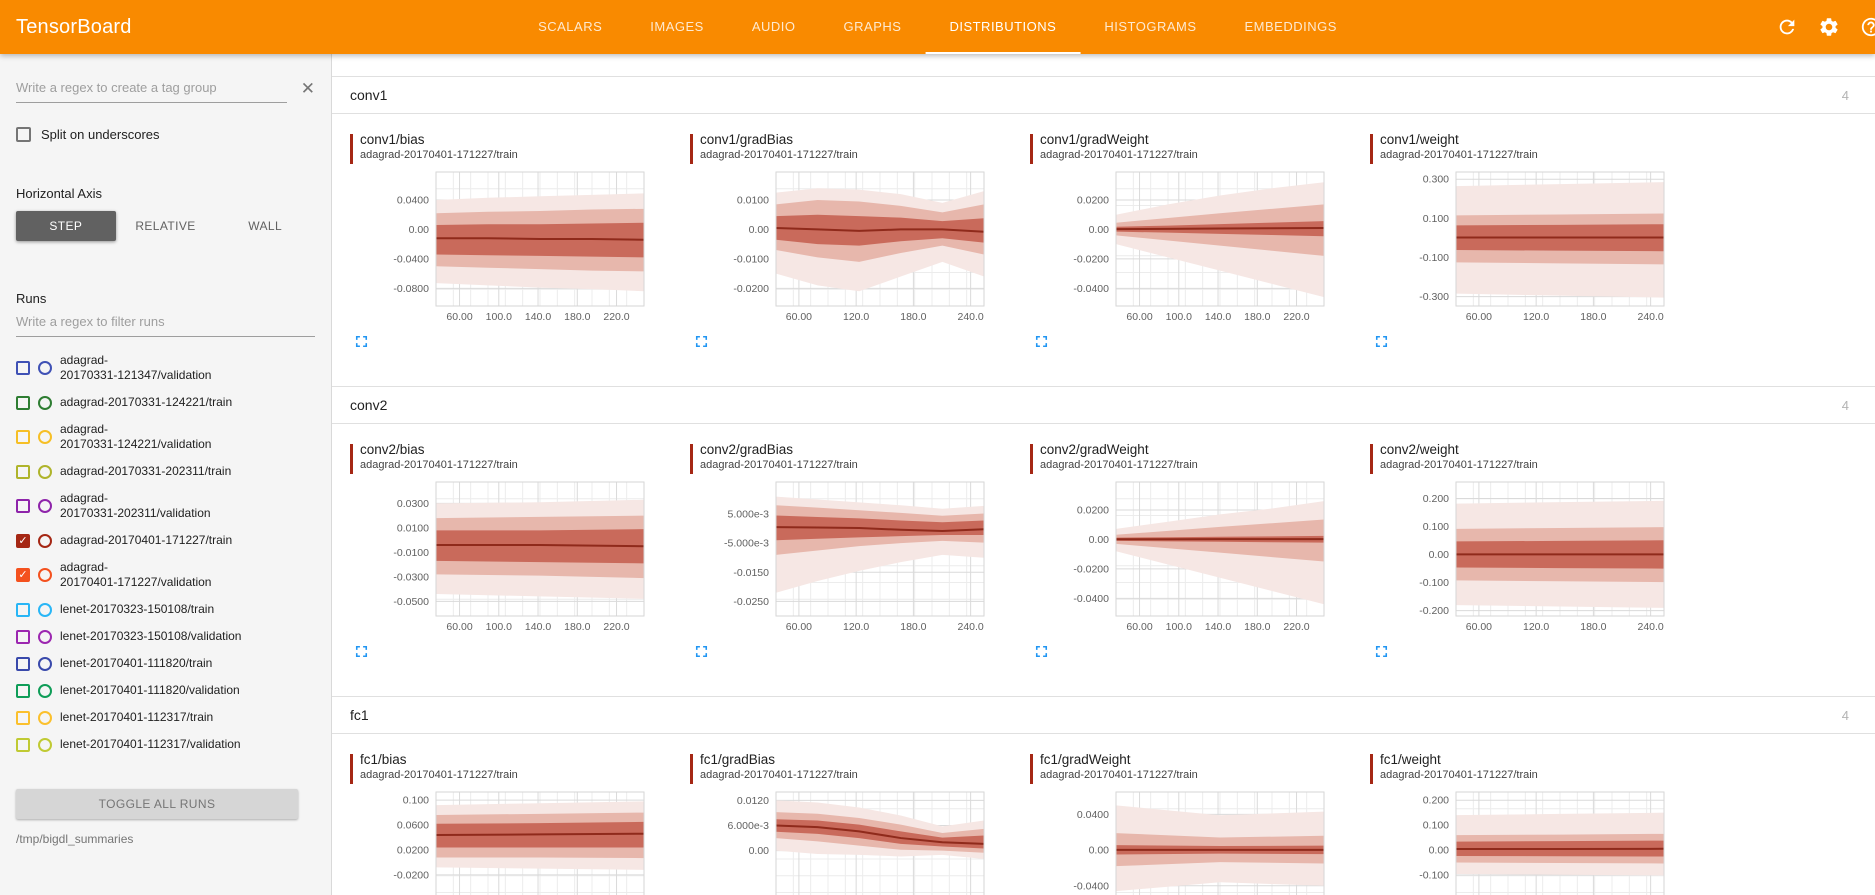  I want to click on nav-tab: IMAGES, so click(677, 26).